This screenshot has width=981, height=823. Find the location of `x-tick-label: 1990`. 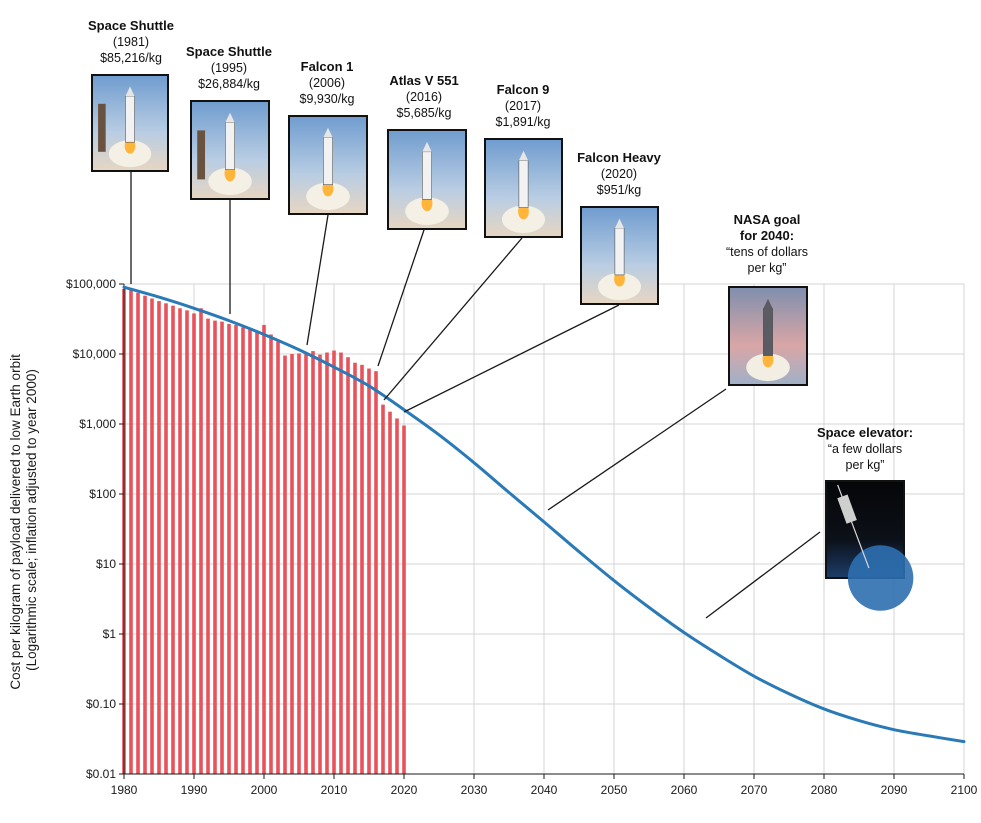

x-tick-label: 1990 is located at coordinates (194, 790).